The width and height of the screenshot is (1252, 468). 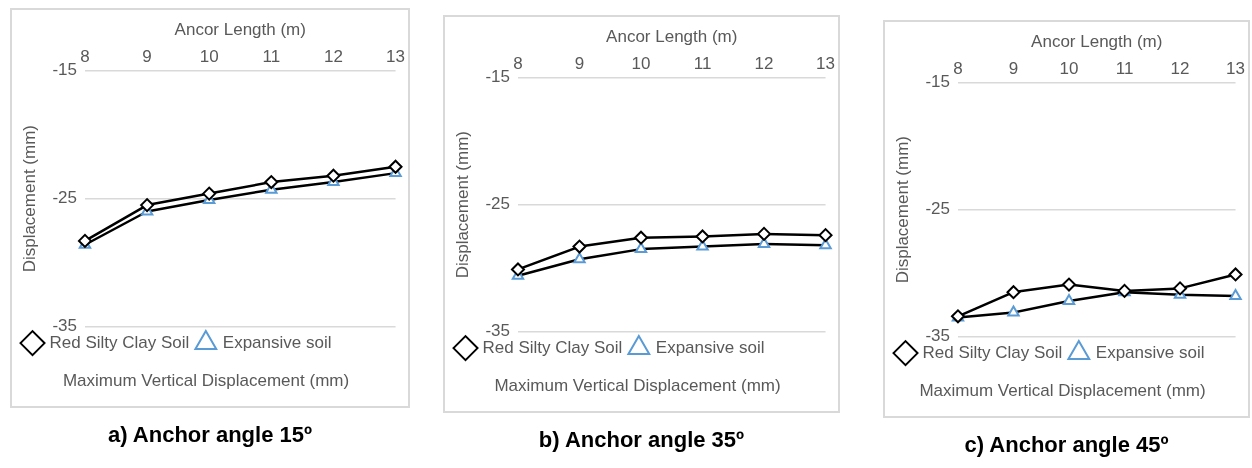 I want to click on text: b) Anchor angle 35º, so click(x=641, y=440).